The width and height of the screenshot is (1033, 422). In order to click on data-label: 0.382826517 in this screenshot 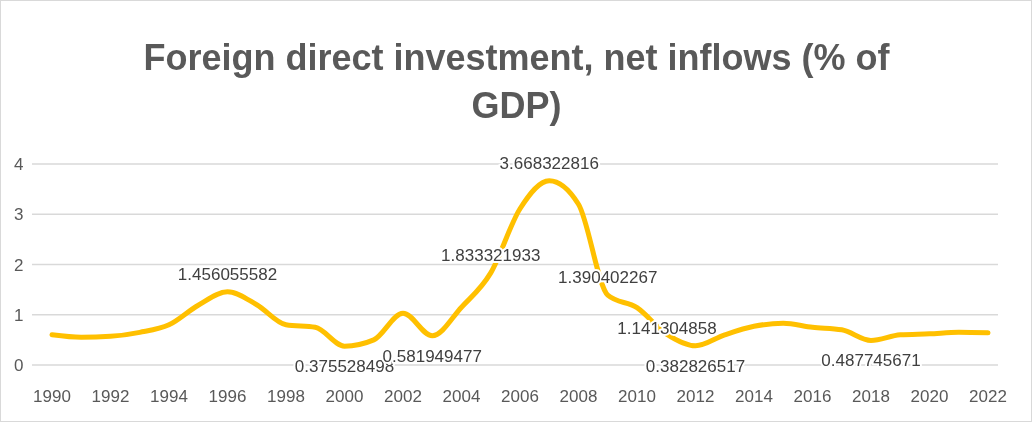, I will do `click(695, 366)`.